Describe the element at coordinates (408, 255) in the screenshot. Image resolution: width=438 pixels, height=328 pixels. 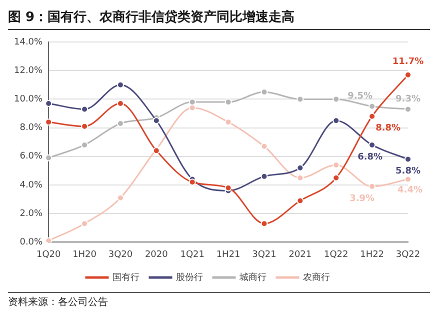
I see `x-tick-label: 3Q22` at that location.